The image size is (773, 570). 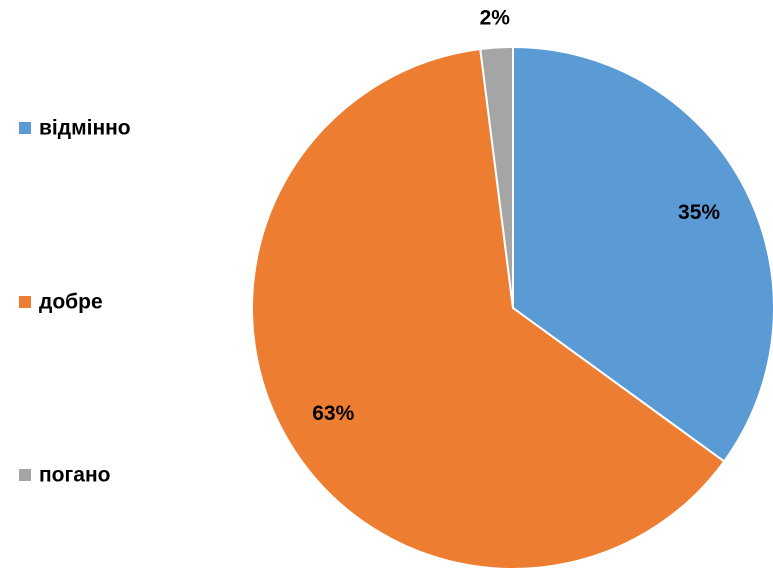 I want to click on data-label: 35%, so click(x=699, y=212).